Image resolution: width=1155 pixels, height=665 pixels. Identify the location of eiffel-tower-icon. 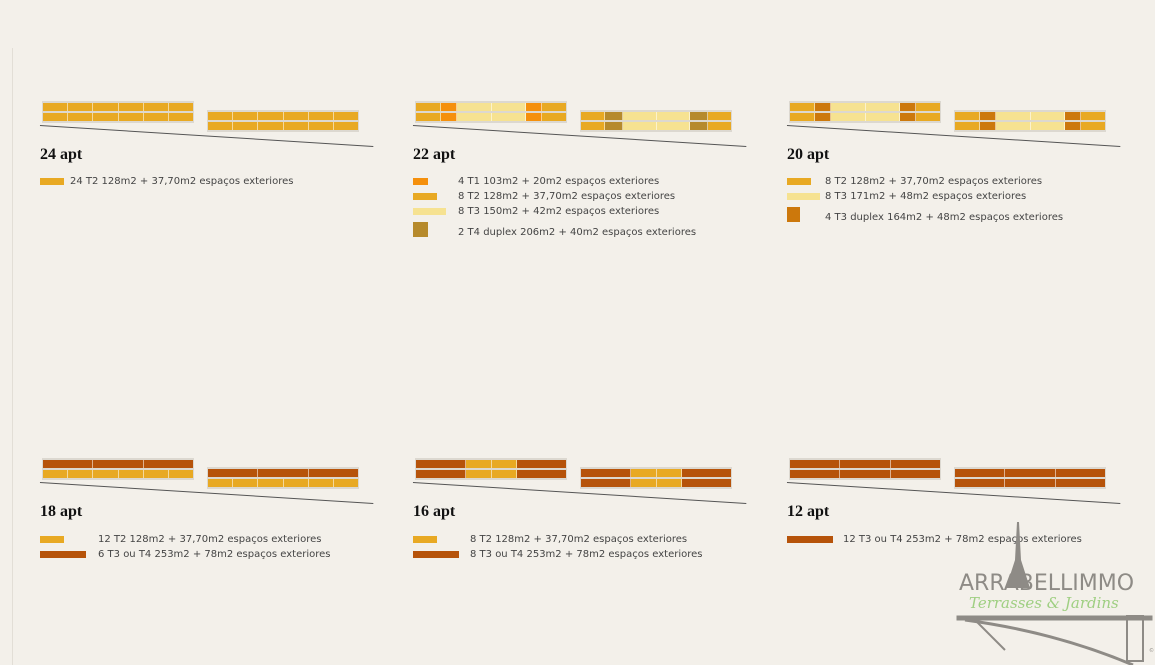
(1018, 555).